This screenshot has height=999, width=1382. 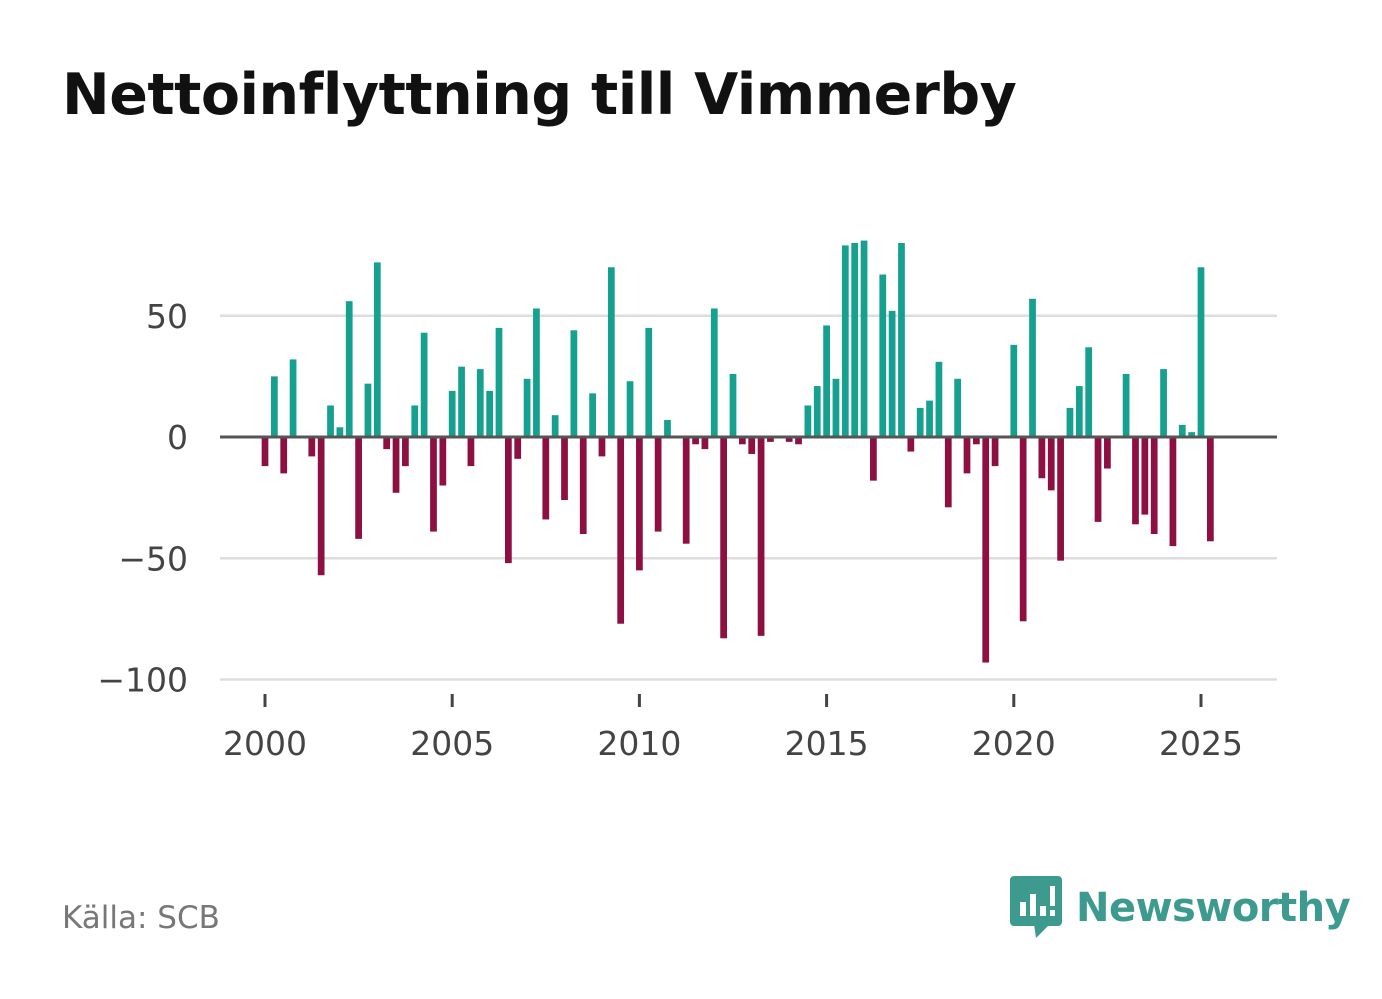 What do you see at coordinates (1201, 743) in the screenshot?
I see `x-tick-label: 2025` at bounding box center [1201, 743].